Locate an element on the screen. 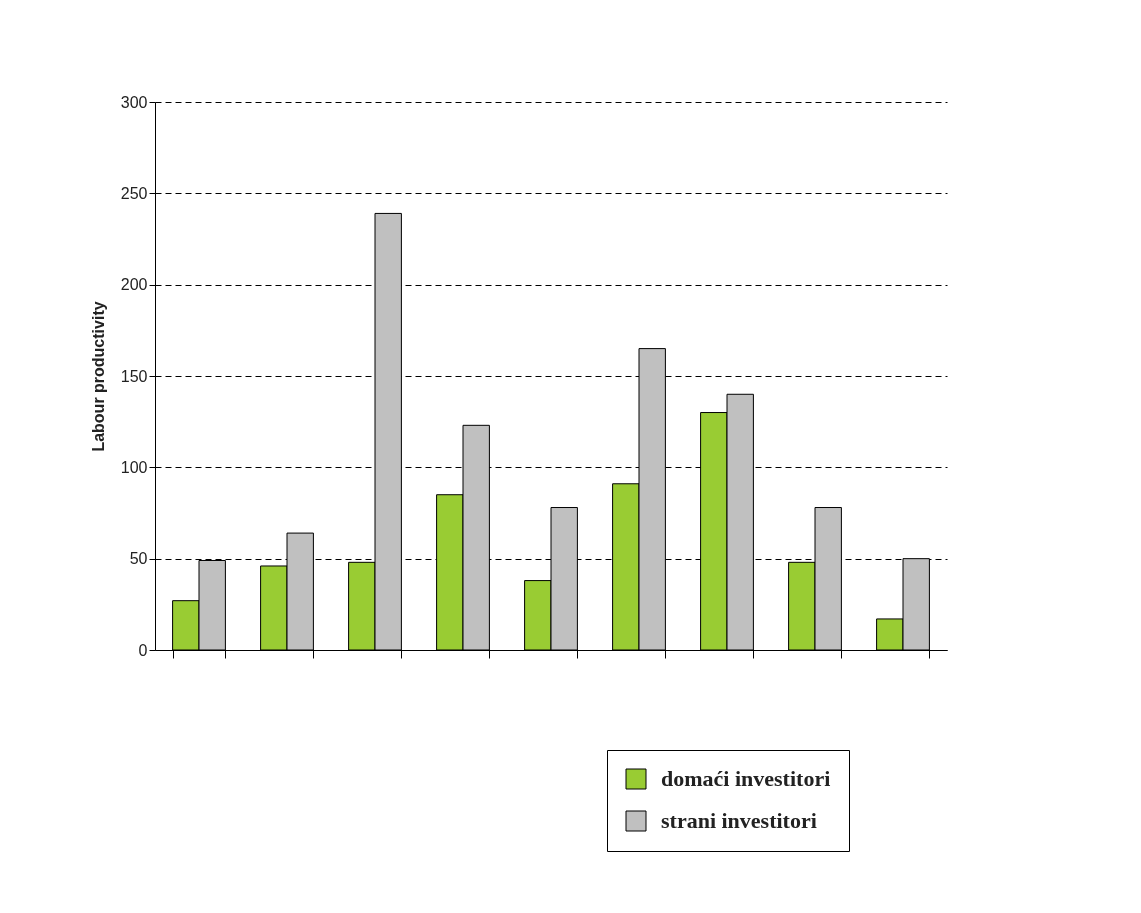 This screenshot has height=913, width=1141. y-tick-label: 150 is located at coordinates (134, 376).